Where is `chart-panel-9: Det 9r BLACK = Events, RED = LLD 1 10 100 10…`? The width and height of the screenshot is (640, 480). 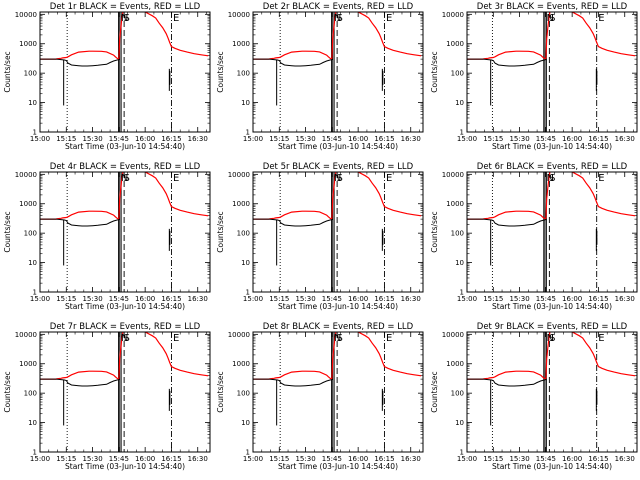
chart-panel-9: Det 9r BLACK = Events, RED = LLD 1 10 100 10… is located at coordinates (534, 396).